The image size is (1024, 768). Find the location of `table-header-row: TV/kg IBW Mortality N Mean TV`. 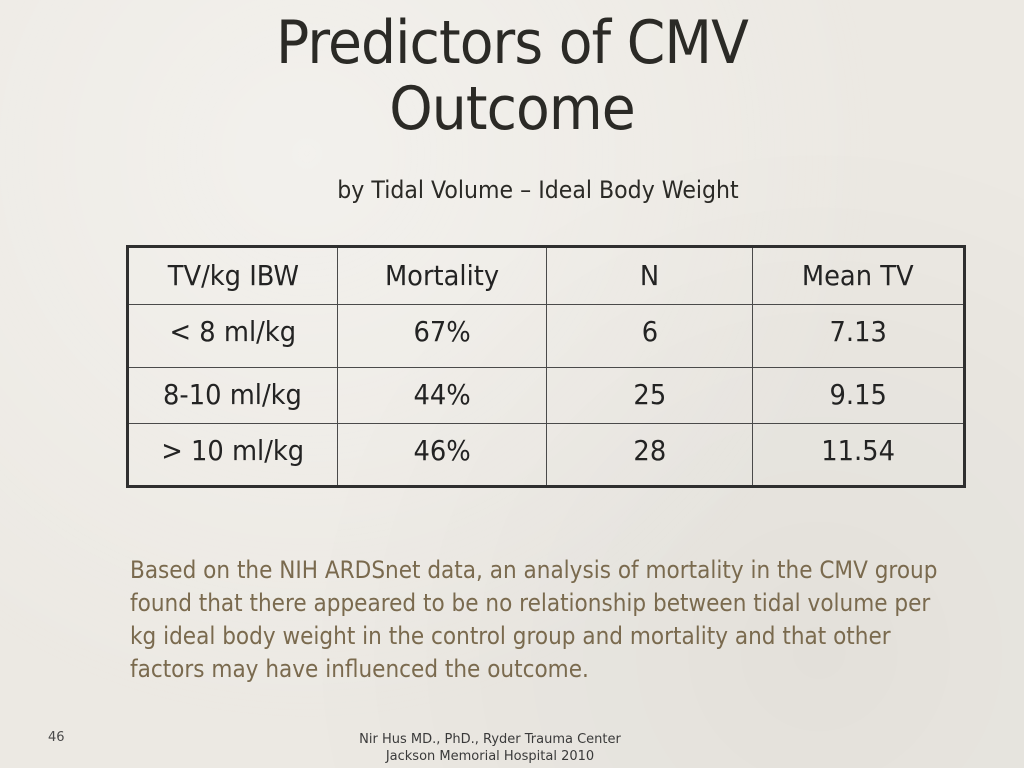

table-header-row: TV/kg IBW Mortality N Mean TV is located at coordinates (546, 275).